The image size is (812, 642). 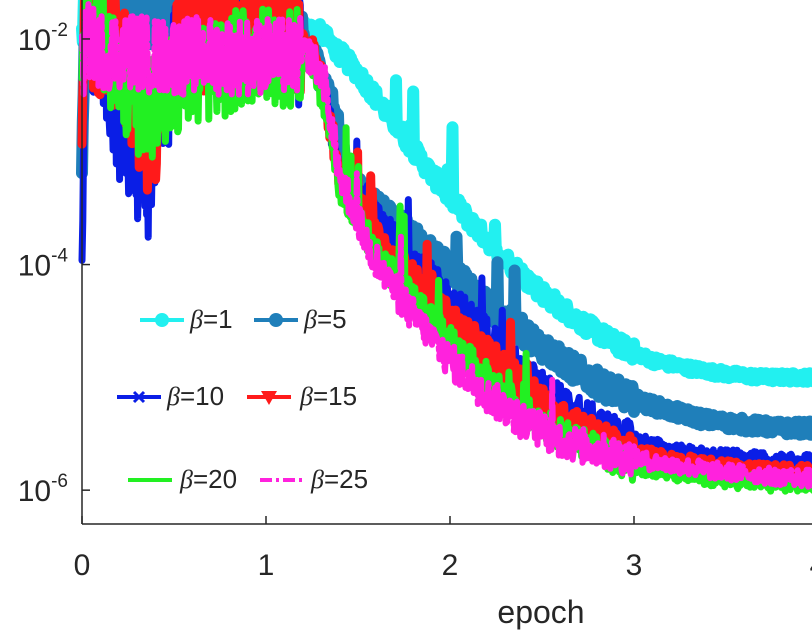 I want to click on x-tick-label: 3, so click(x=634, y=565).